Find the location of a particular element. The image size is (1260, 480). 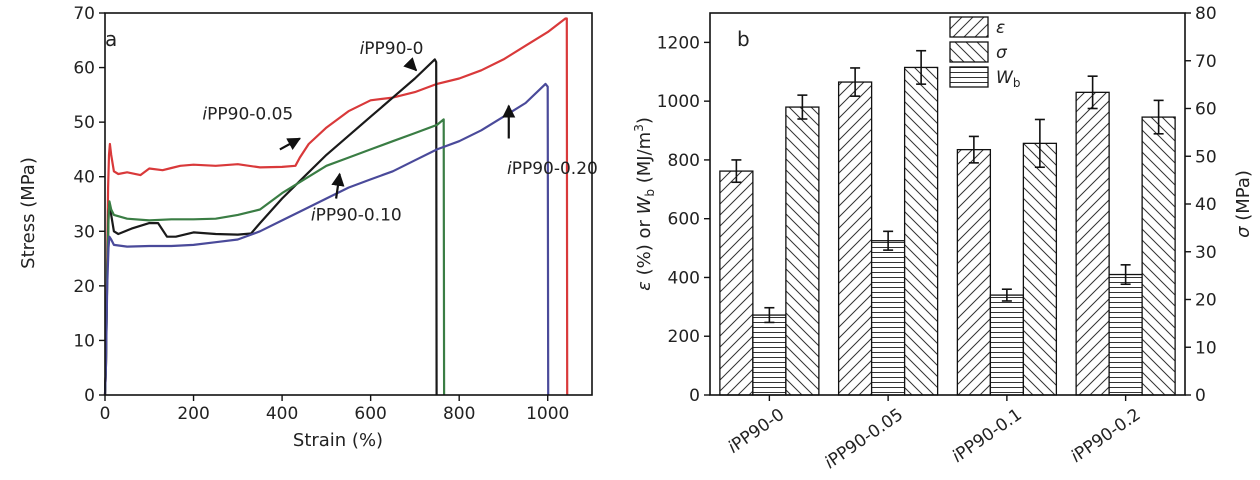

y-tick-label-right-b: 10 is located at coordinates (1206, 348).